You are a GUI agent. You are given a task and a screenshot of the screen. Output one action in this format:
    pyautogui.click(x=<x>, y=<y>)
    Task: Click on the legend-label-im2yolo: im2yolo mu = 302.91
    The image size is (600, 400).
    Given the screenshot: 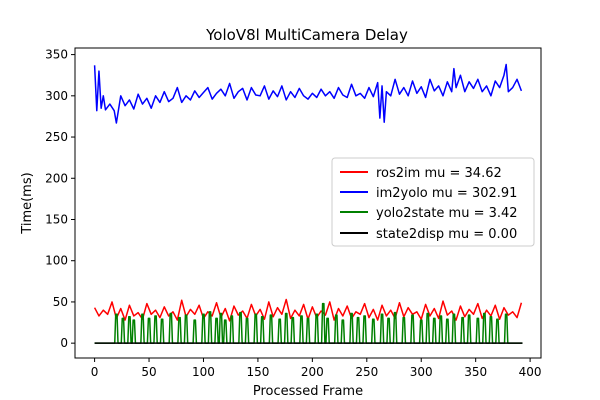 What is the action you would take?
    pyautogui.click(x=446, y=193)
    